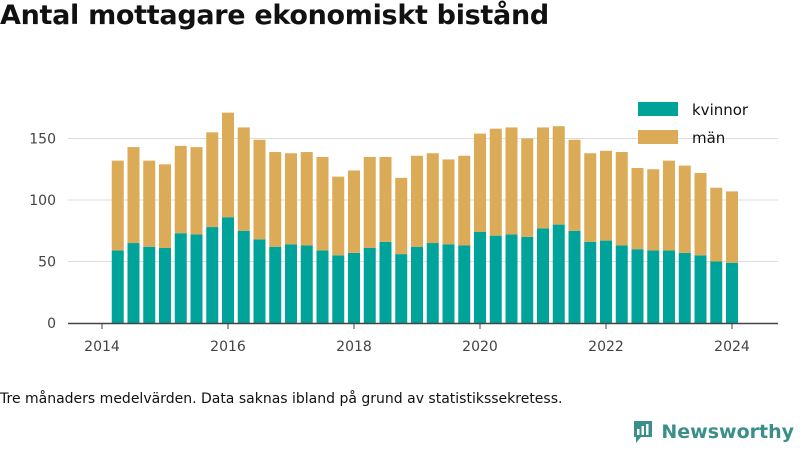  I want to click on x-tick-label: 2024, so click(732, 347).